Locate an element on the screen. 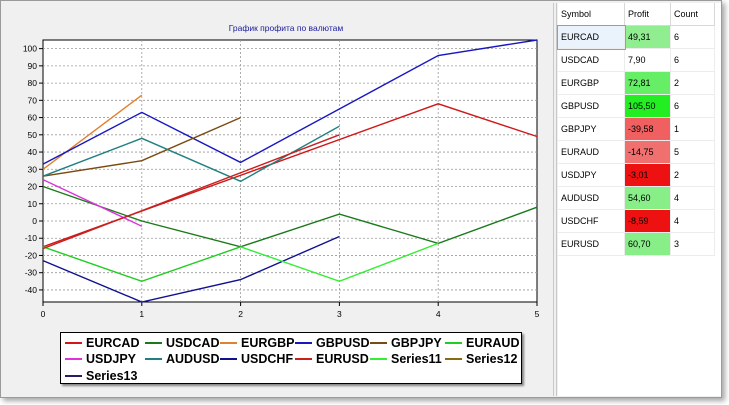 This screenshot has width=729, height=405. cell-count: 1 is located at coordinates (692, 129).